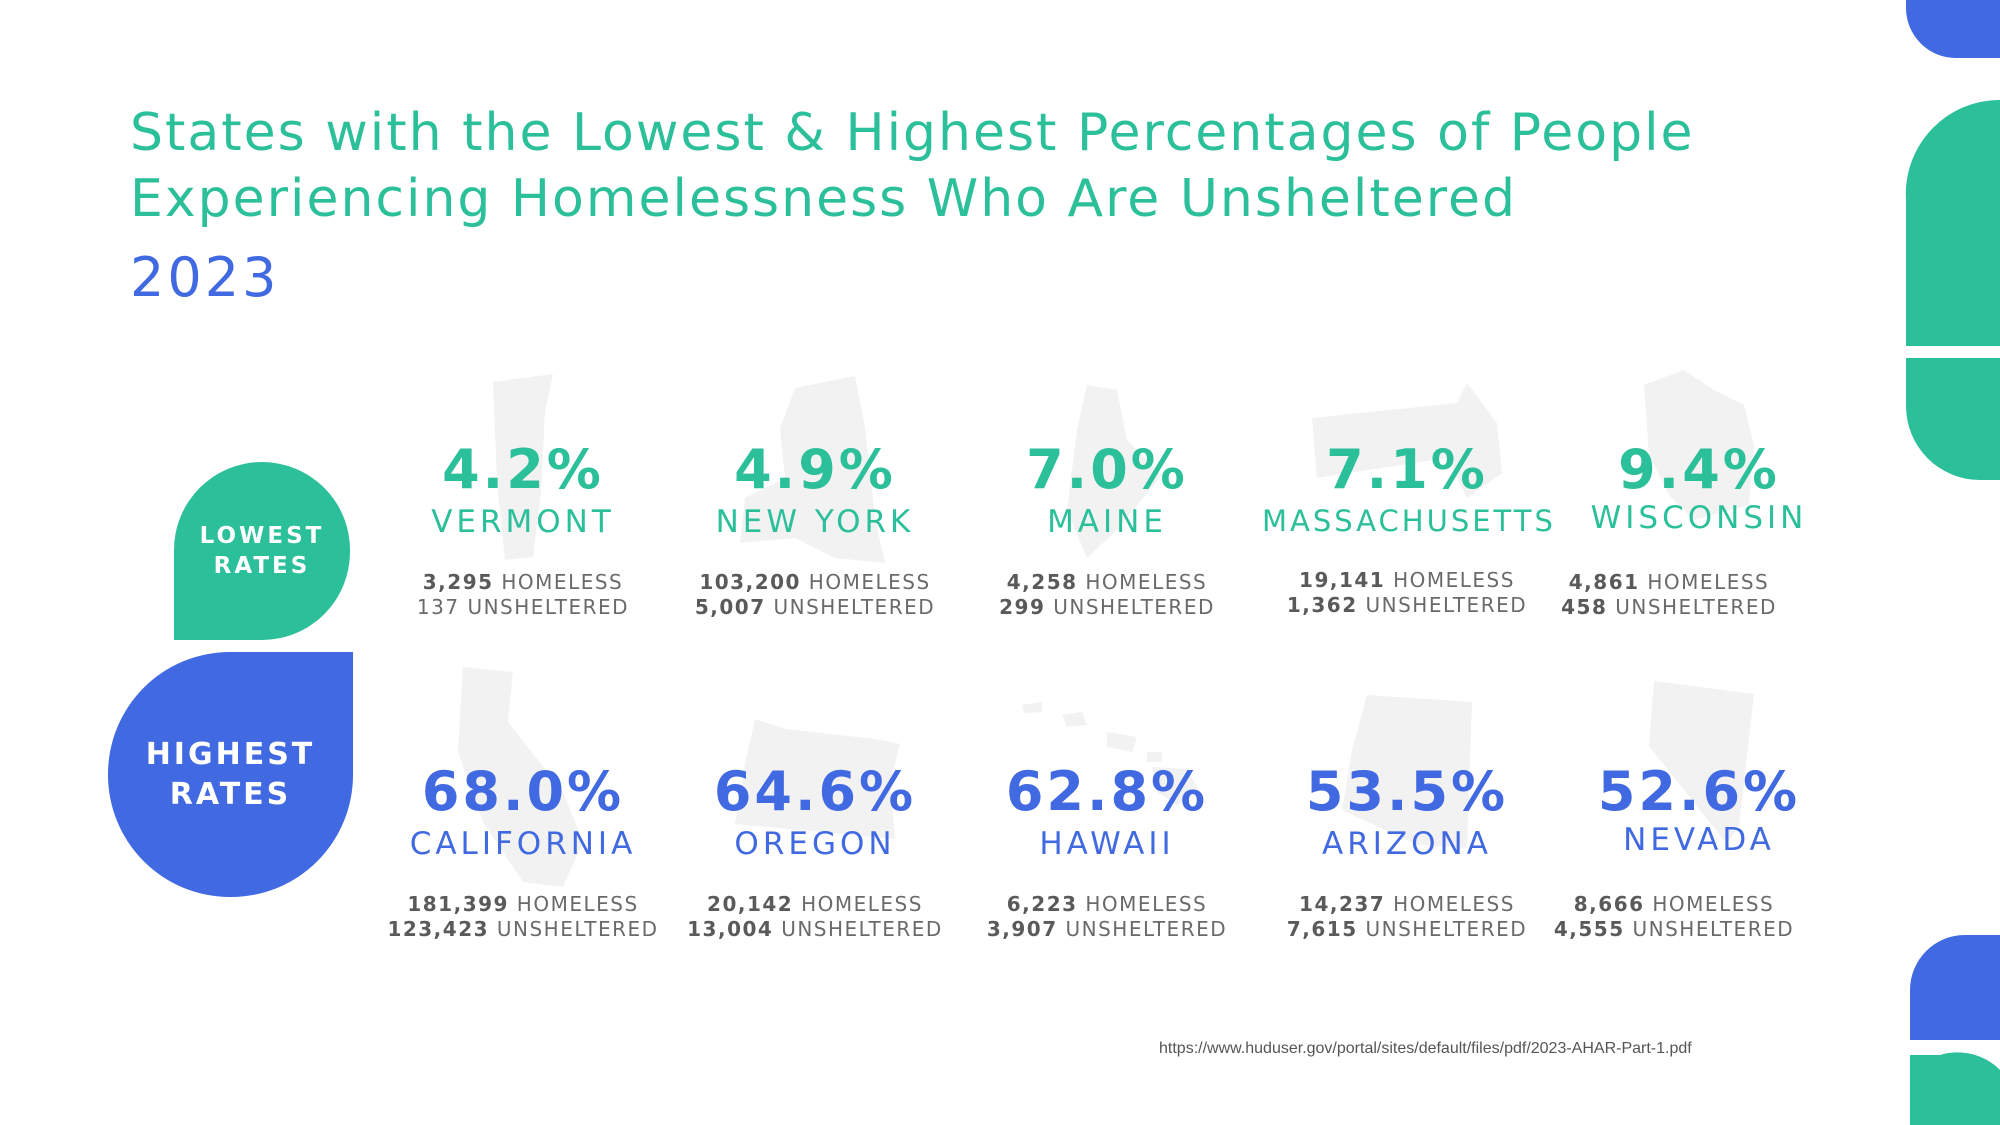 Image resolution: width=2000 pixels, height=1125 pixels. What do you see at coordinates (1107, 844) in the screenshot?
I see `state-name: HAWAII` at bounding box center [1107, 844].